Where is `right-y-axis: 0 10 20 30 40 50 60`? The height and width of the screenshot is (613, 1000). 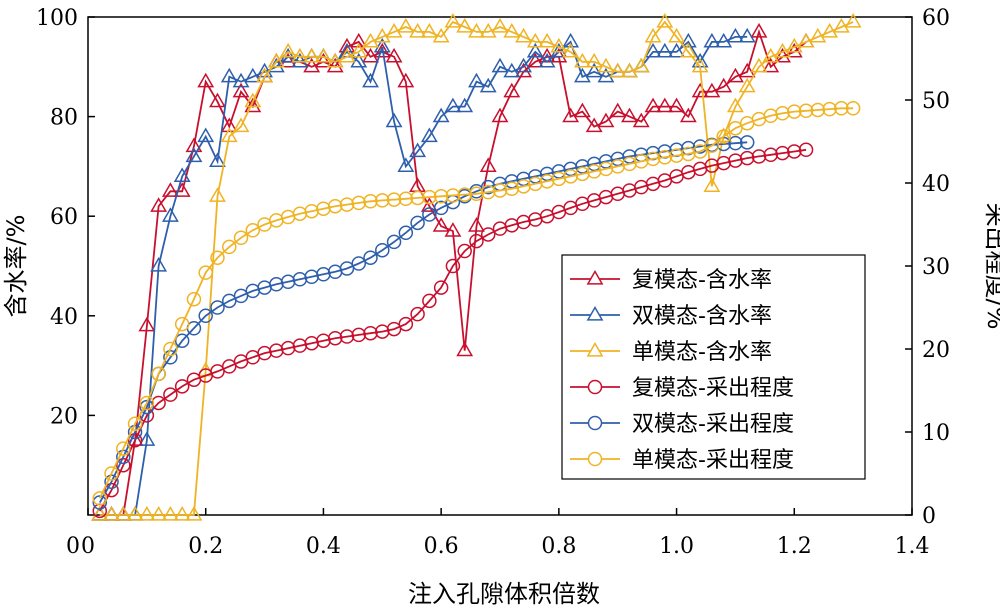 right-y-axis: 0 10 20 30 40 50 60 is located at coordinates (927, 267).